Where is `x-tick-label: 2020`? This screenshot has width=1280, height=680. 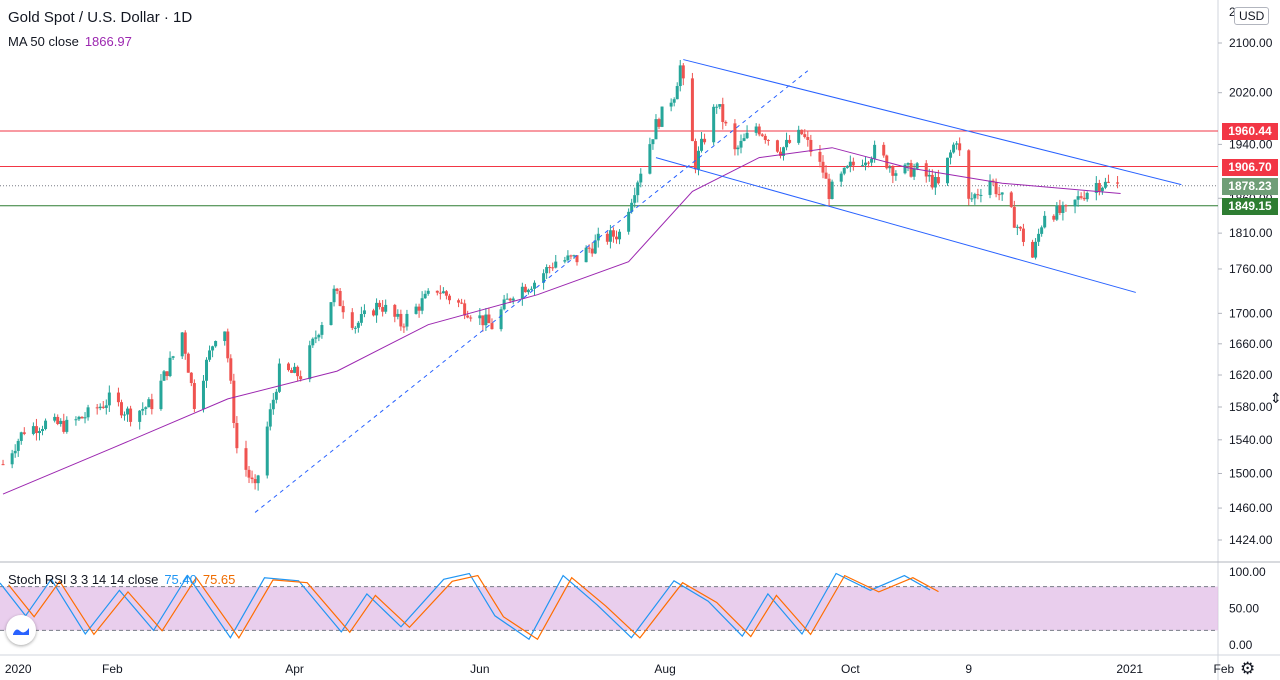 x-tick-label: 2020 is located at coordinates (18, 669).